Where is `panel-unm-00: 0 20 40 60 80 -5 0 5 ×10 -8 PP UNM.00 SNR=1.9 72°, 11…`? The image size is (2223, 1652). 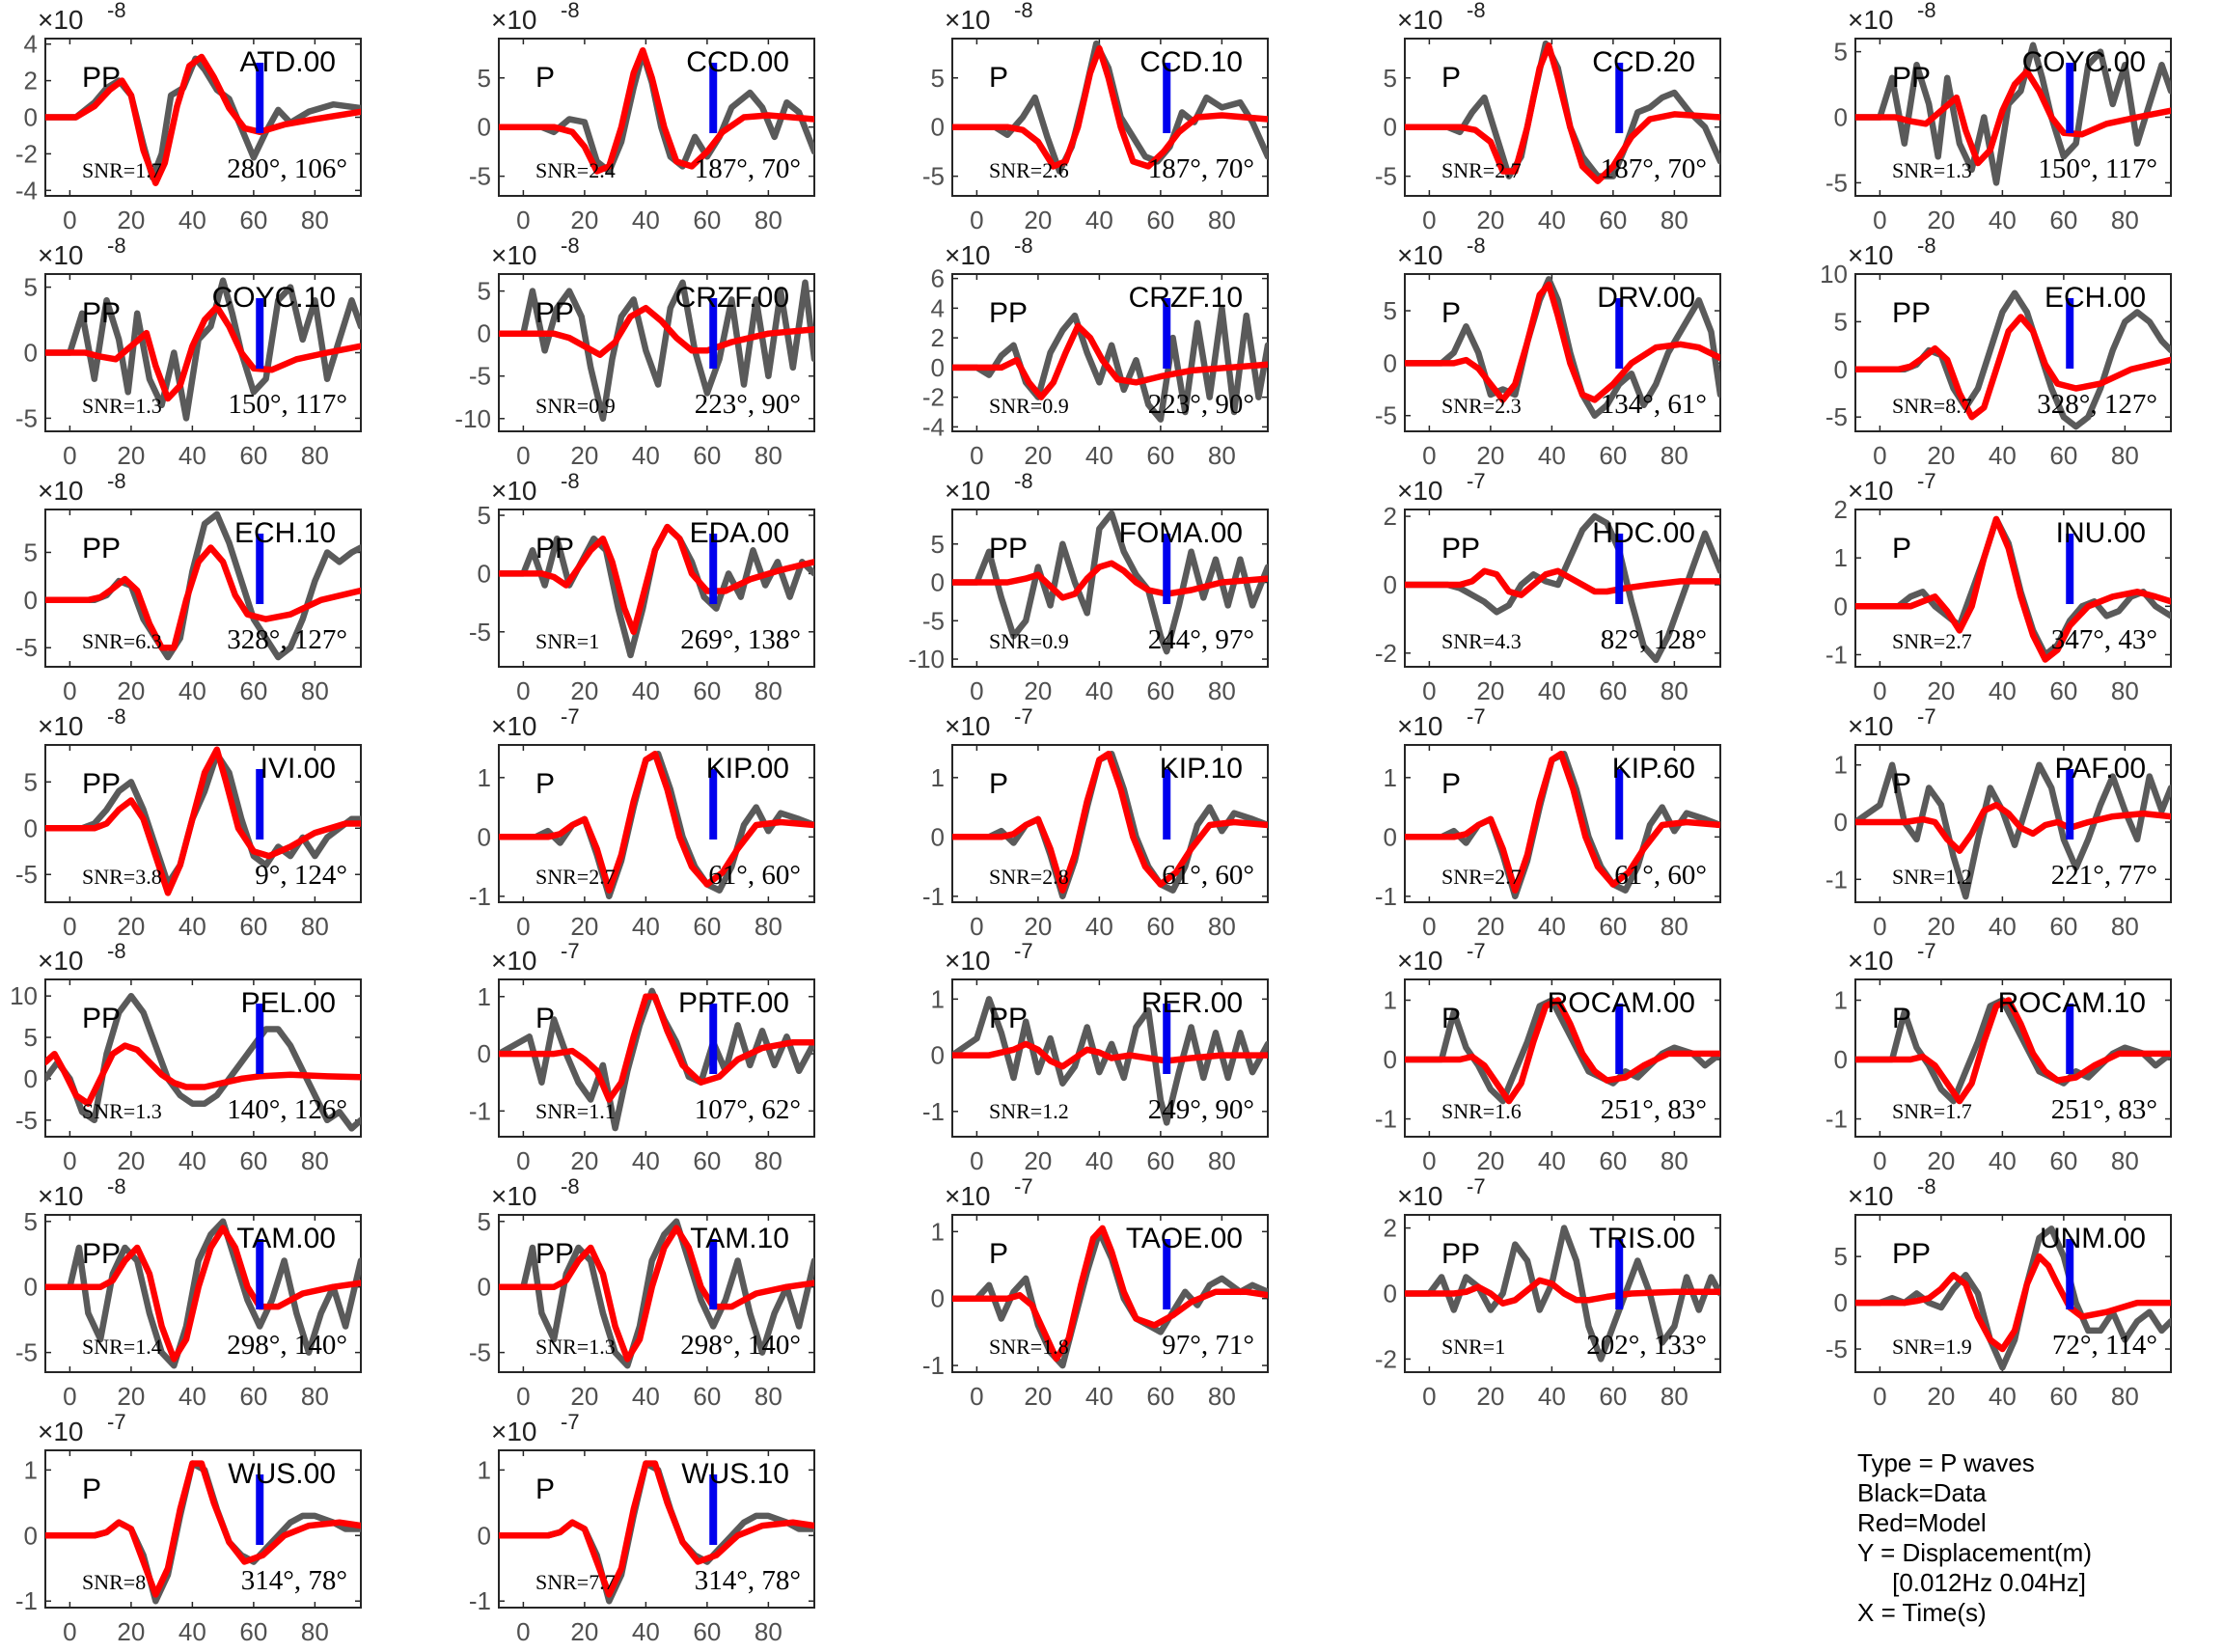 panel-unm-00: 0 20 40 60 80 -5 0 5 ×10 -8 PP UNM.00 SNR=1.9 72°, 11… is located at coordinates (1998, 1292).